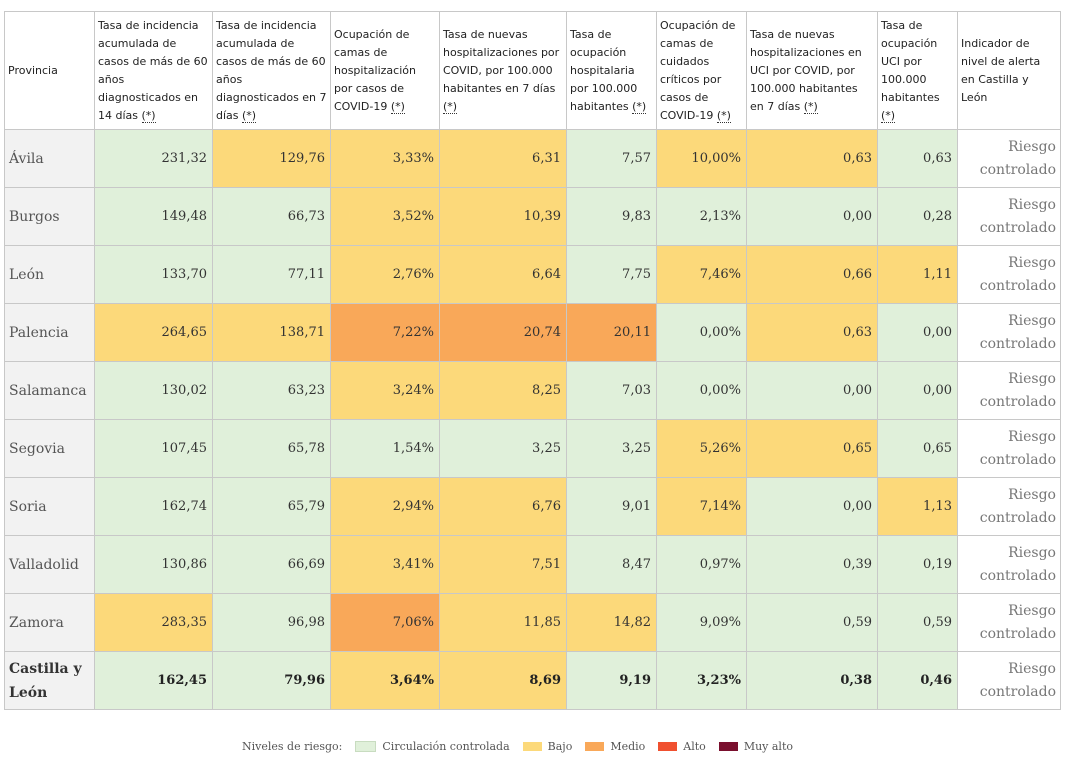 The image size is (1071, 760). I want to click on metric-cell: 9,09%, so click(701, 622).